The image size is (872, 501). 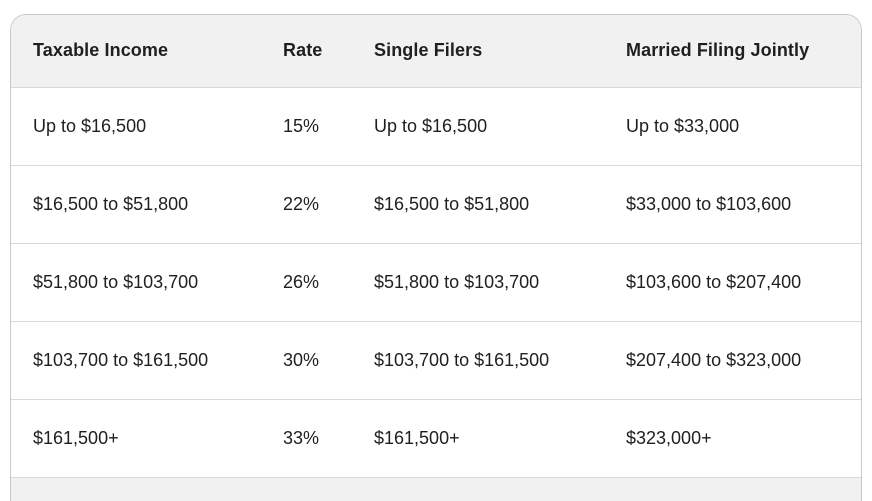 What do you see at coordinates (436, 489) in the screenshot?
I see `next-section-header-partial` at bounding box center [436, 489].